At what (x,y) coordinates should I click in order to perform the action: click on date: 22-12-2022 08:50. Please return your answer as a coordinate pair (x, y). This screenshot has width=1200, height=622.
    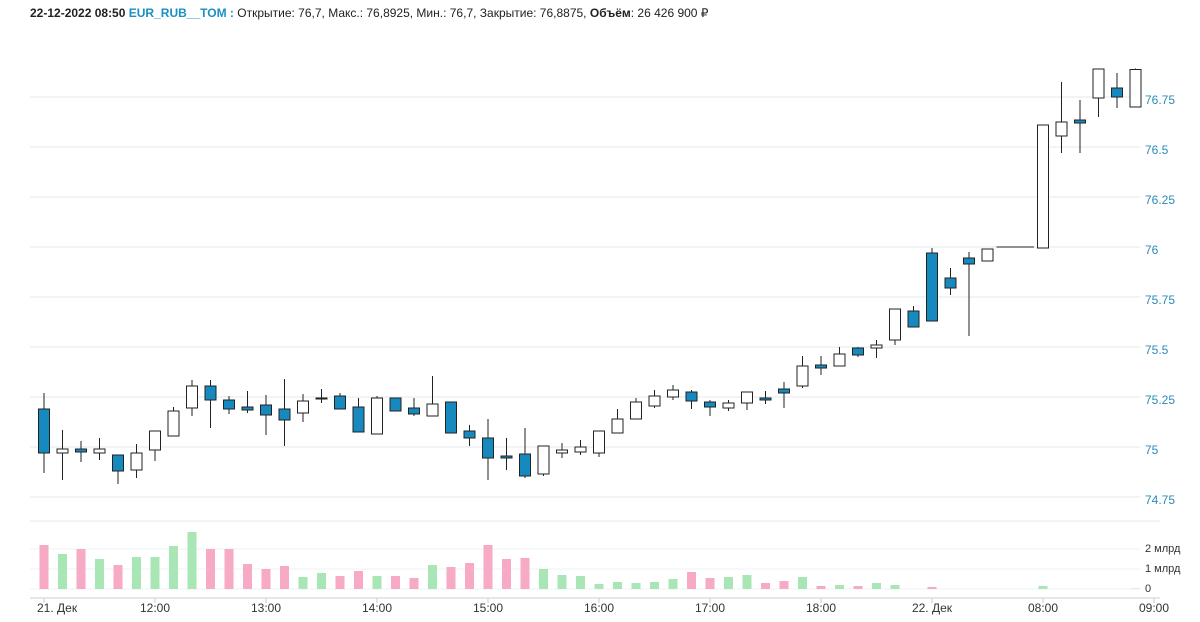
    Looking at the image, I should click on (78, 13).